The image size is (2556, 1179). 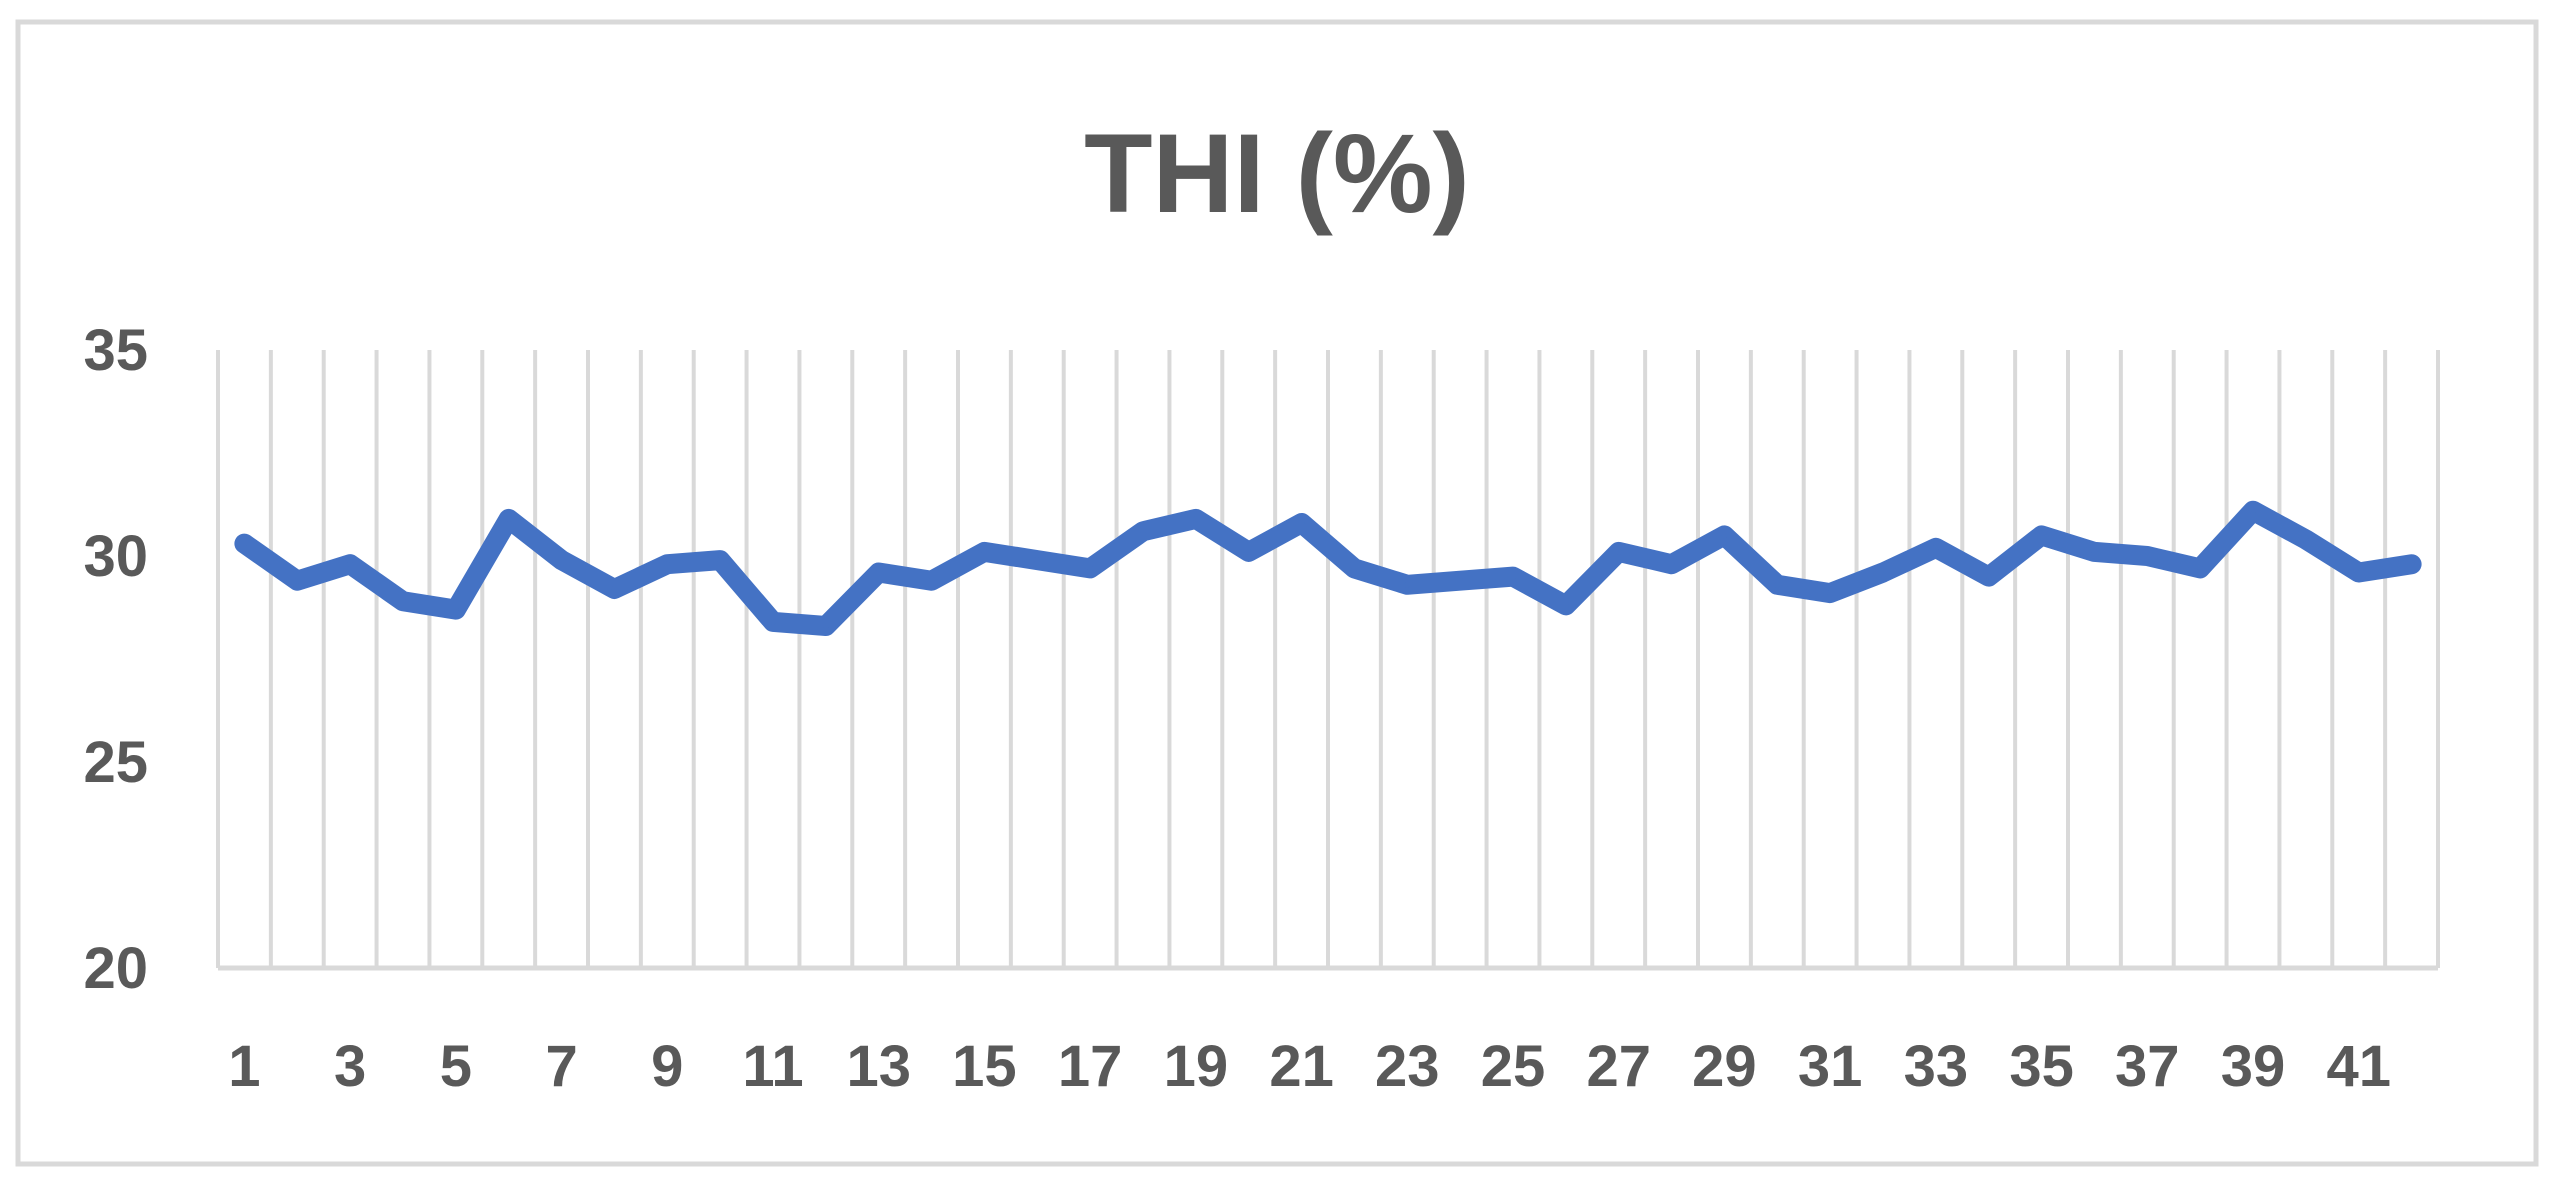 I want to click on x-tick-label: 31, so click(x=1830, y=1066).